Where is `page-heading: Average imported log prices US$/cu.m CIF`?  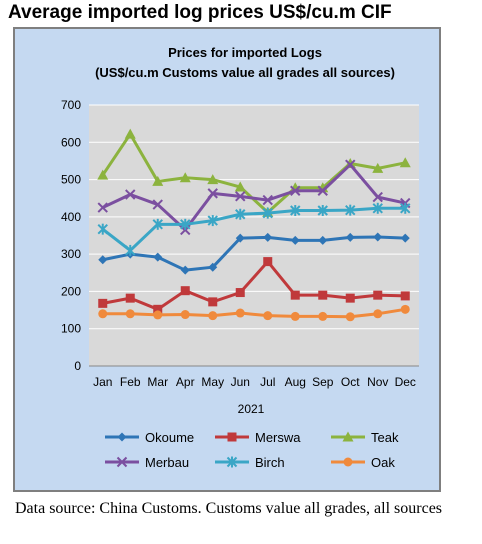
page-heading: Average imported log prices US$/cu.m CIF is located at coordinates (200, 12).